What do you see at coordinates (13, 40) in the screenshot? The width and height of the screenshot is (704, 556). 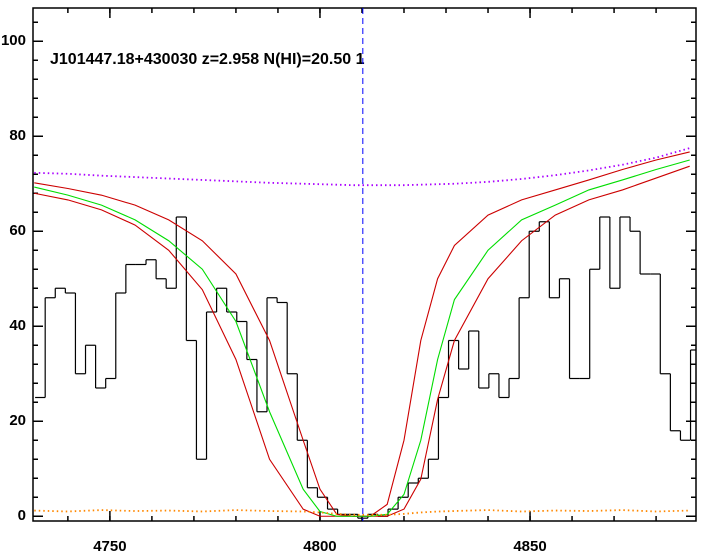 I see `y-tick-label: 100` at bounding box center [13, 40].